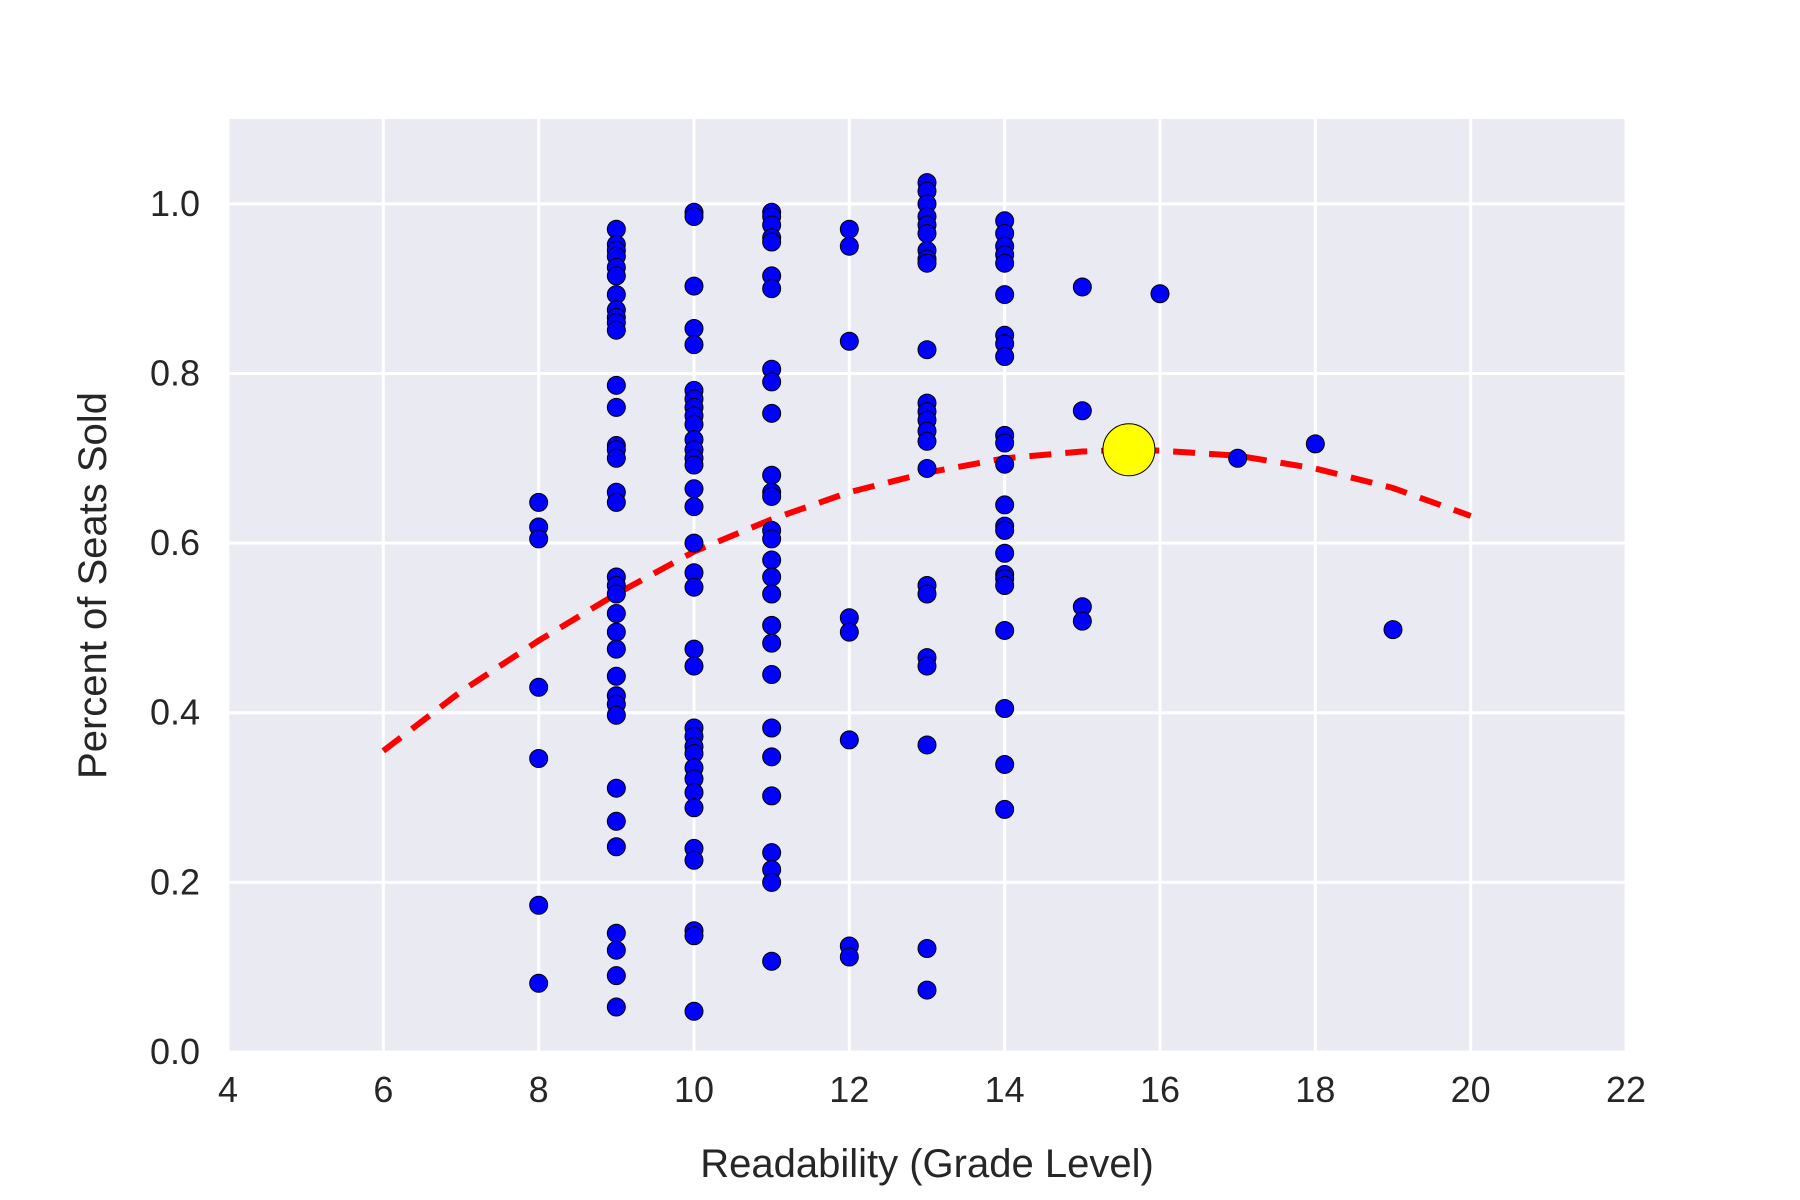  I want to click on y-tick-label: 0.0, so click(175, 1051).